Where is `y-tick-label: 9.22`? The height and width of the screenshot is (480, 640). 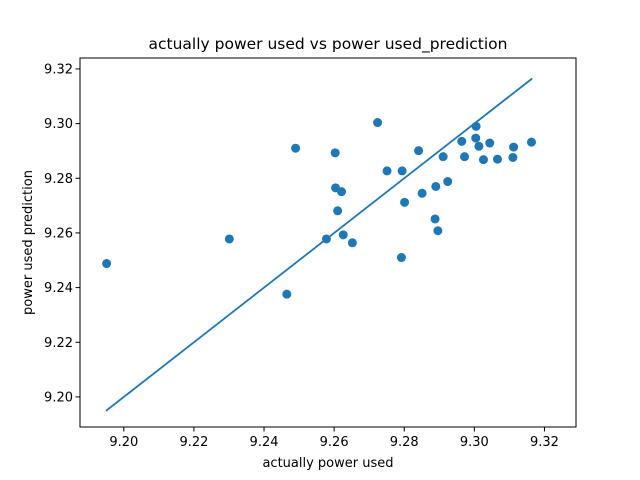
y-tick-label: 9.22 is located at coordinates (58, 343).